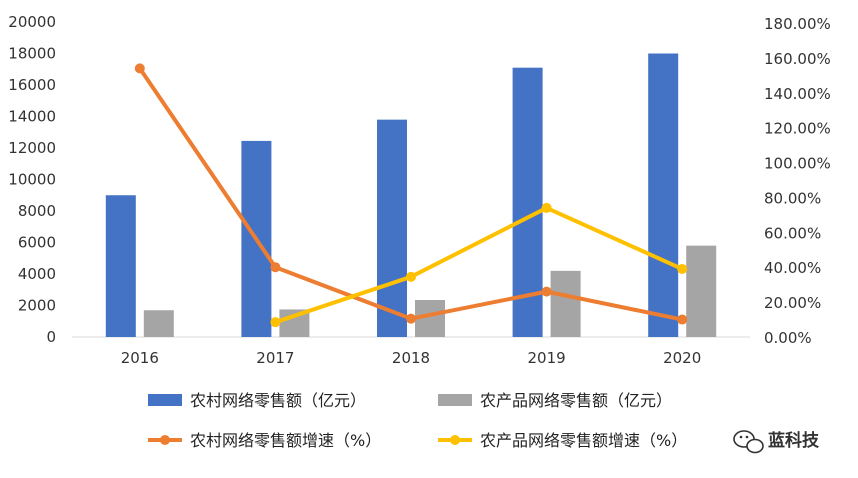 The width and height of the screenshot is (858, 478). Describe the element at coordinates (748, 442) in the screenshot. I see `wechat-icon` at that location.